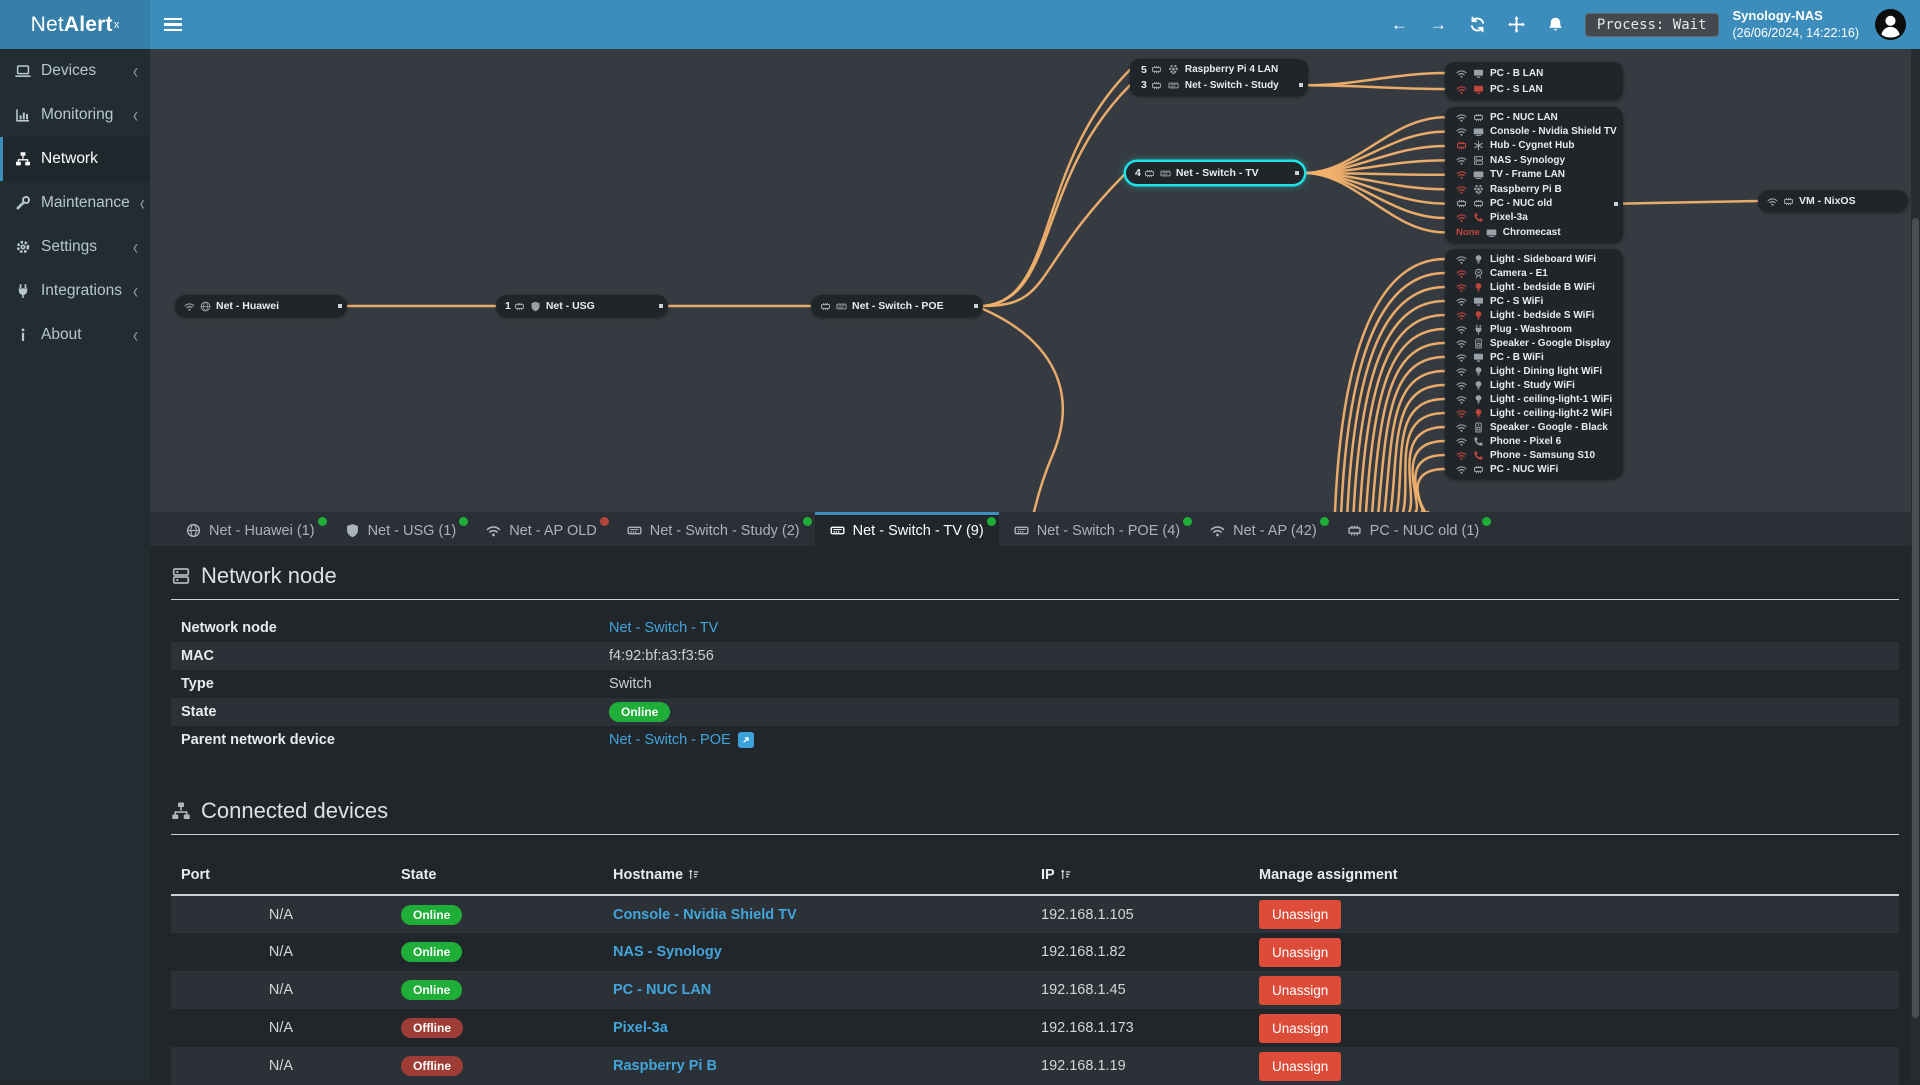 The height and width of the screenshot is (1085, 1920). Describe the element at coordinates (1097, 529) in the screenshot. I see `network-tab: Net - Switch - POE (4)` at that location.